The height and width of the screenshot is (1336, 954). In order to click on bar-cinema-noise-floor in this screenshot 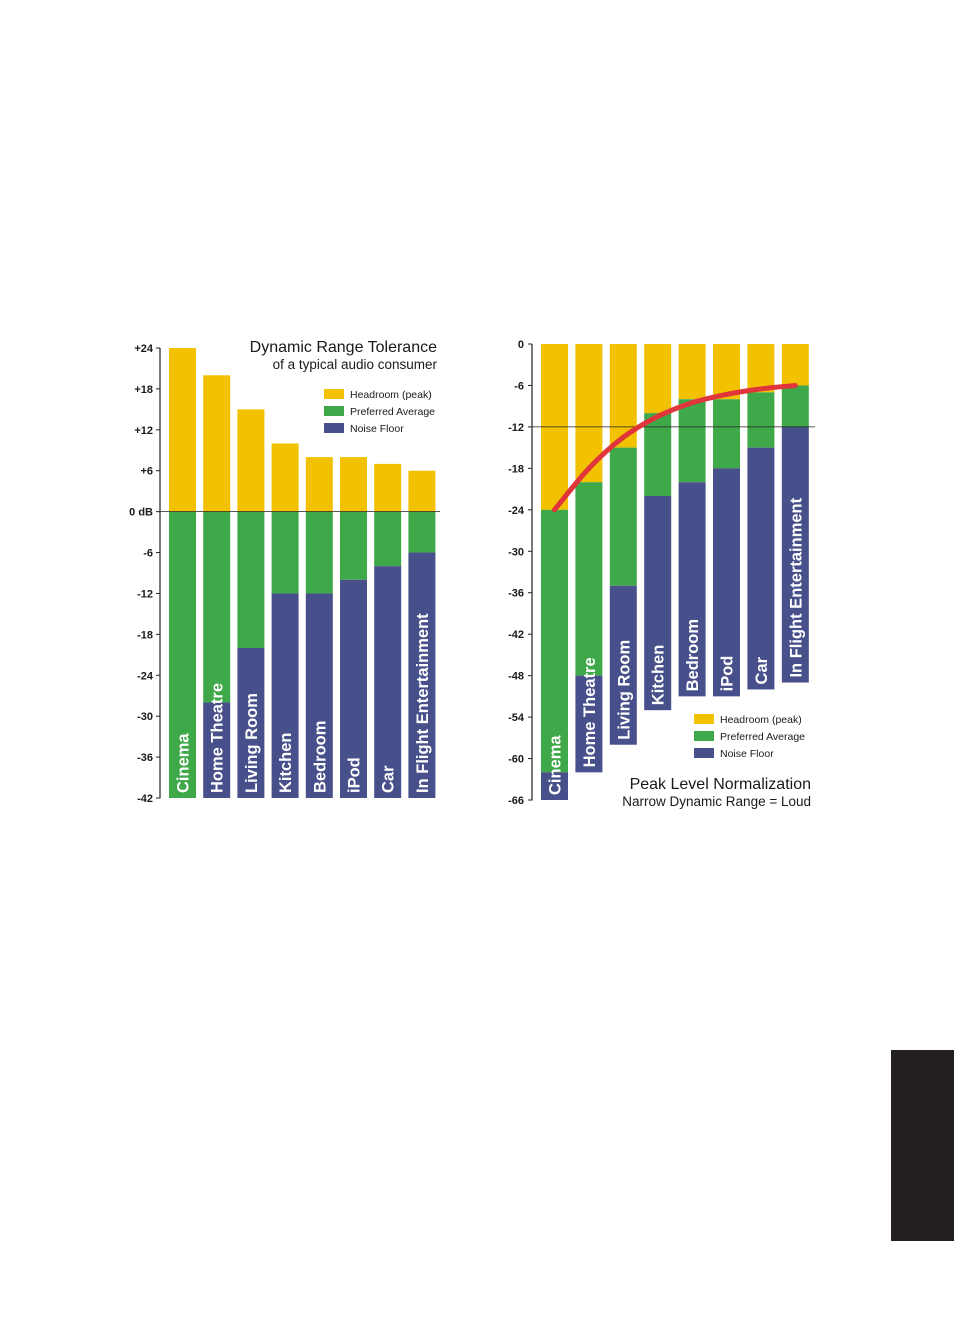, I will do `click(554, 786)`.